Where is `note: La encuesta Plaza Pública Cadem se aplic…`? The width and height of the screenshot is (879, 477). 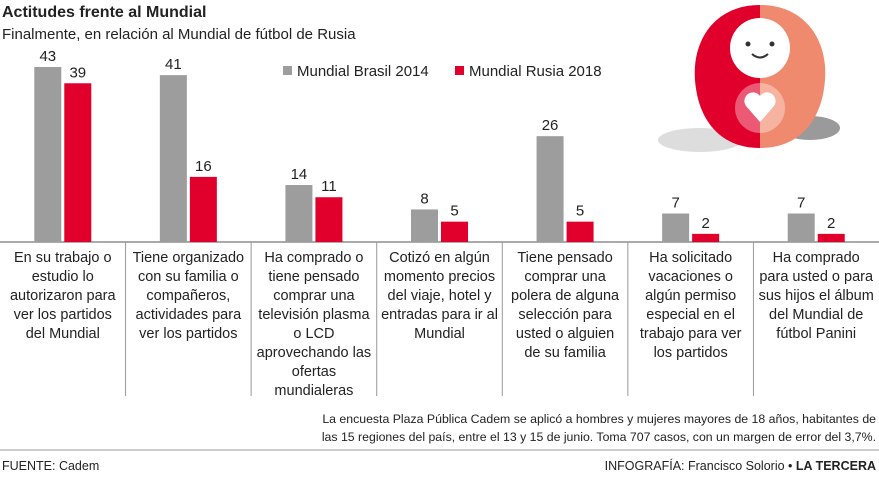
note: La encuesta Plaza Pública Cadem se aplic… is located at coordinates (598, 428).